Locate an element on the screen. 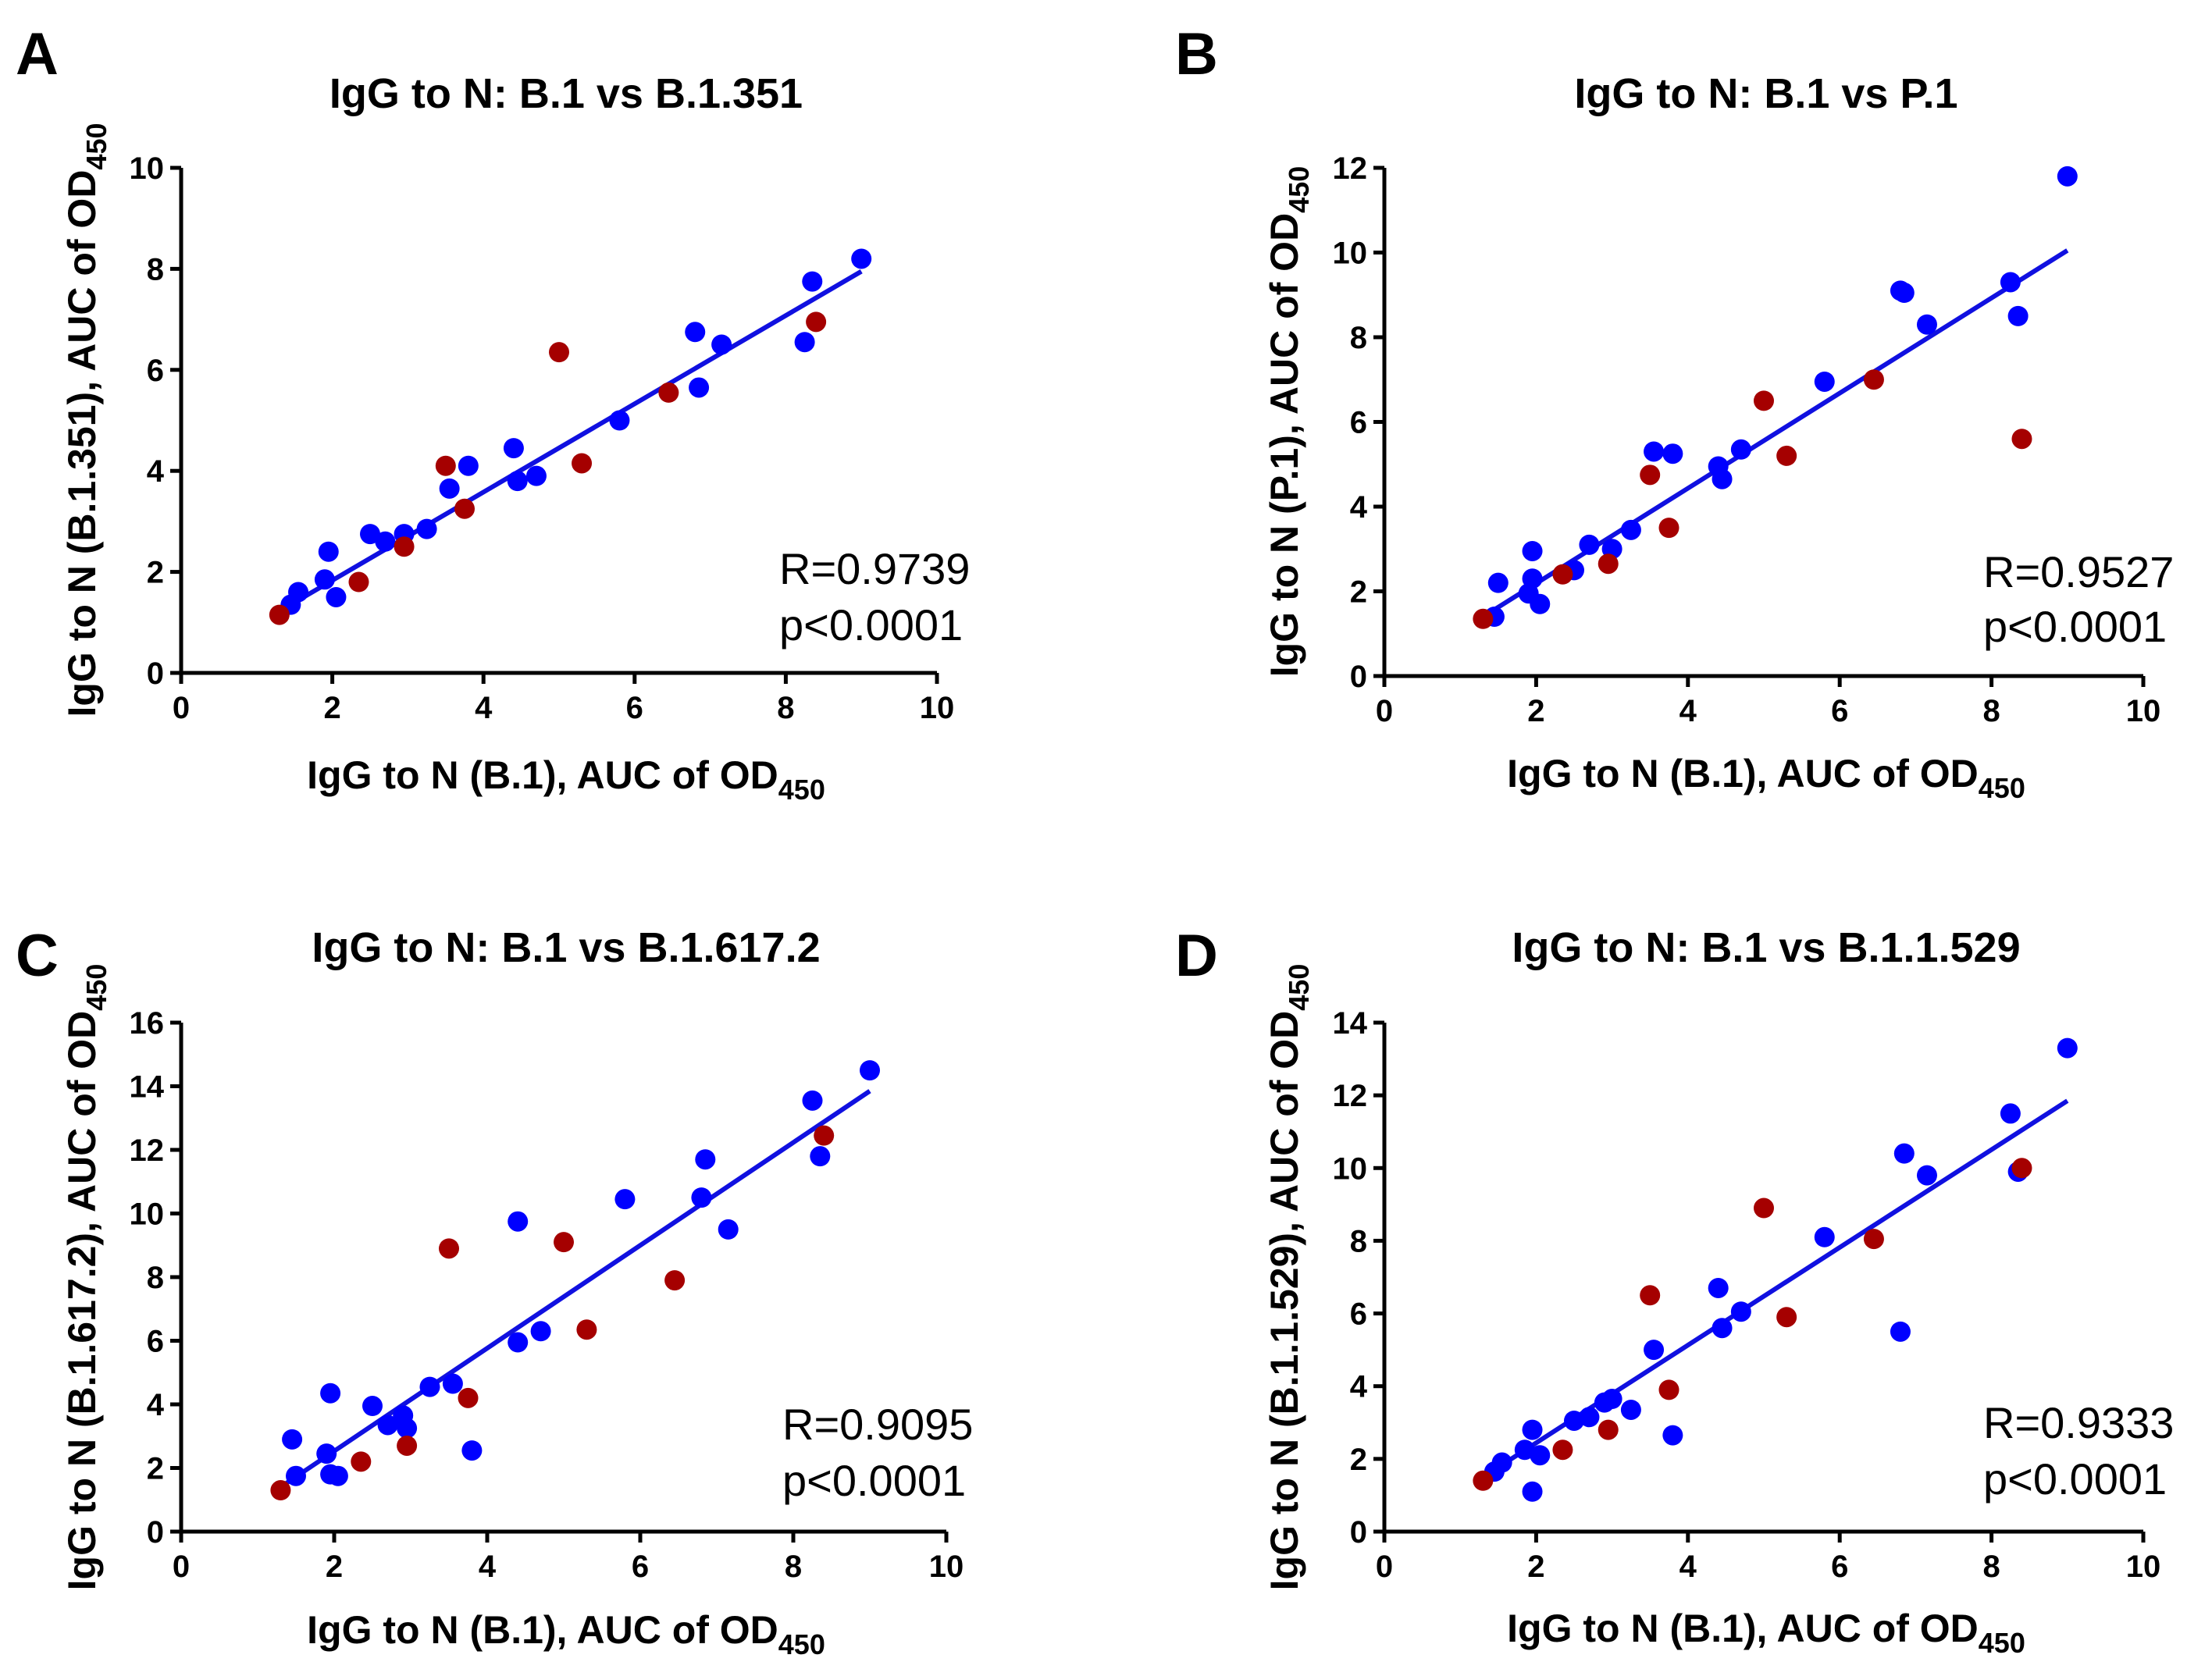 Image resolution: width=2212 pixels, height=1669 pixels. chart-title: IgG to N: B.1 vs B.1.617.2 is located at coordinates (566, 947).